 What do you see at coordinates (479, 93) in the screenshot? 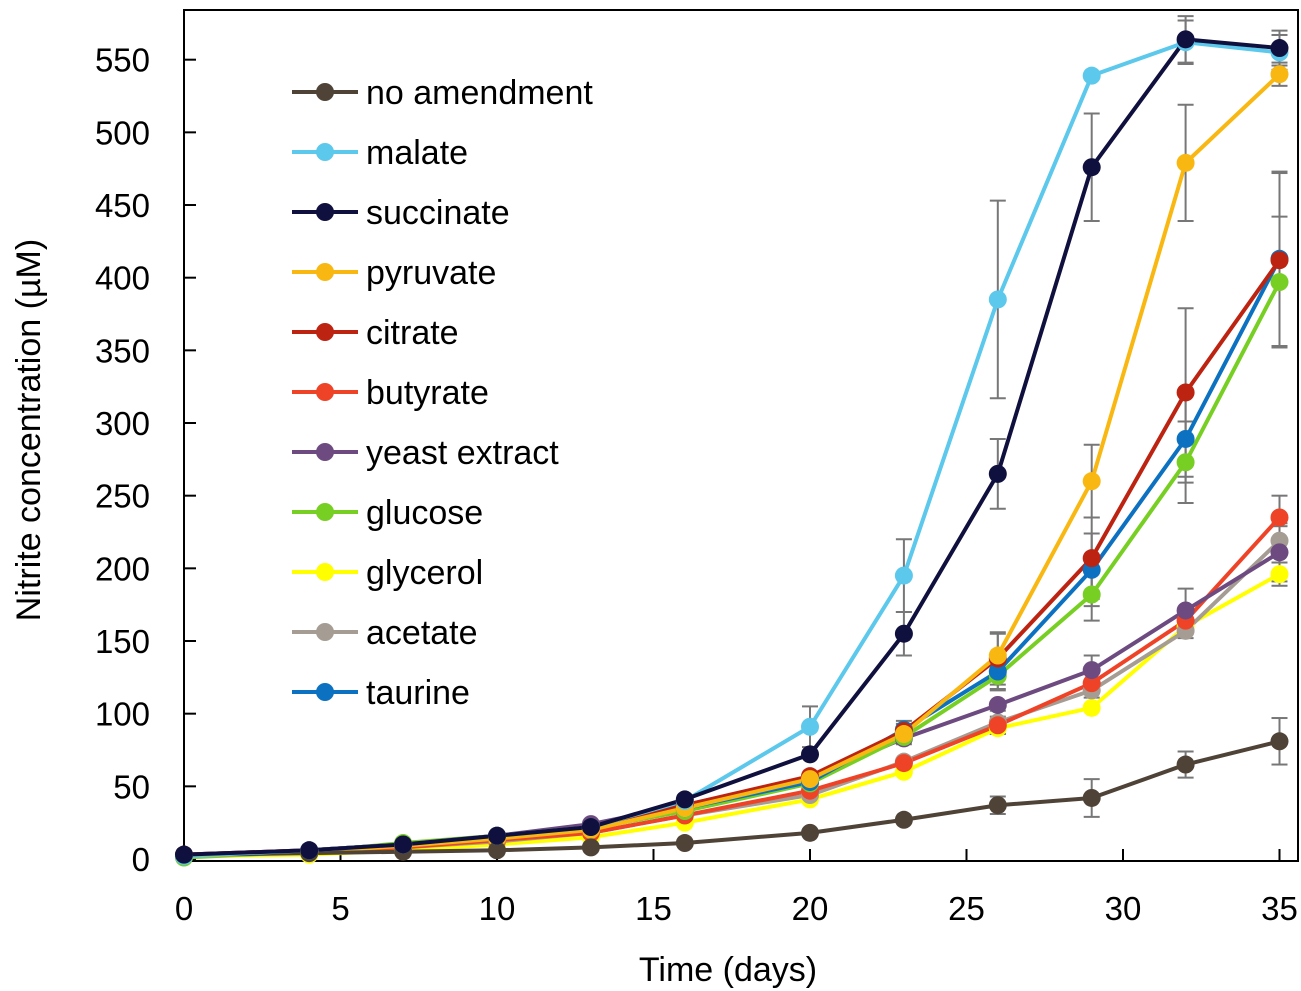
I see `legend-label: no amendment` at bounding box center [479, 93].